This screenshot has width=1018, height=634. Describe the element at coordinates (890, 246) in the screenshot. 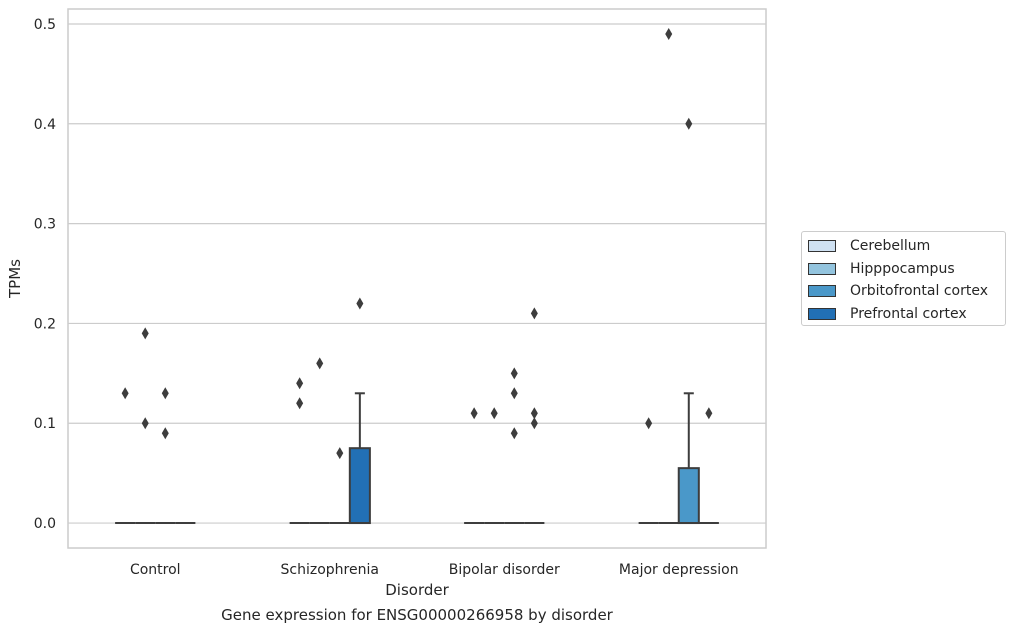

I see `legend-label: Cerebellum` at that location.